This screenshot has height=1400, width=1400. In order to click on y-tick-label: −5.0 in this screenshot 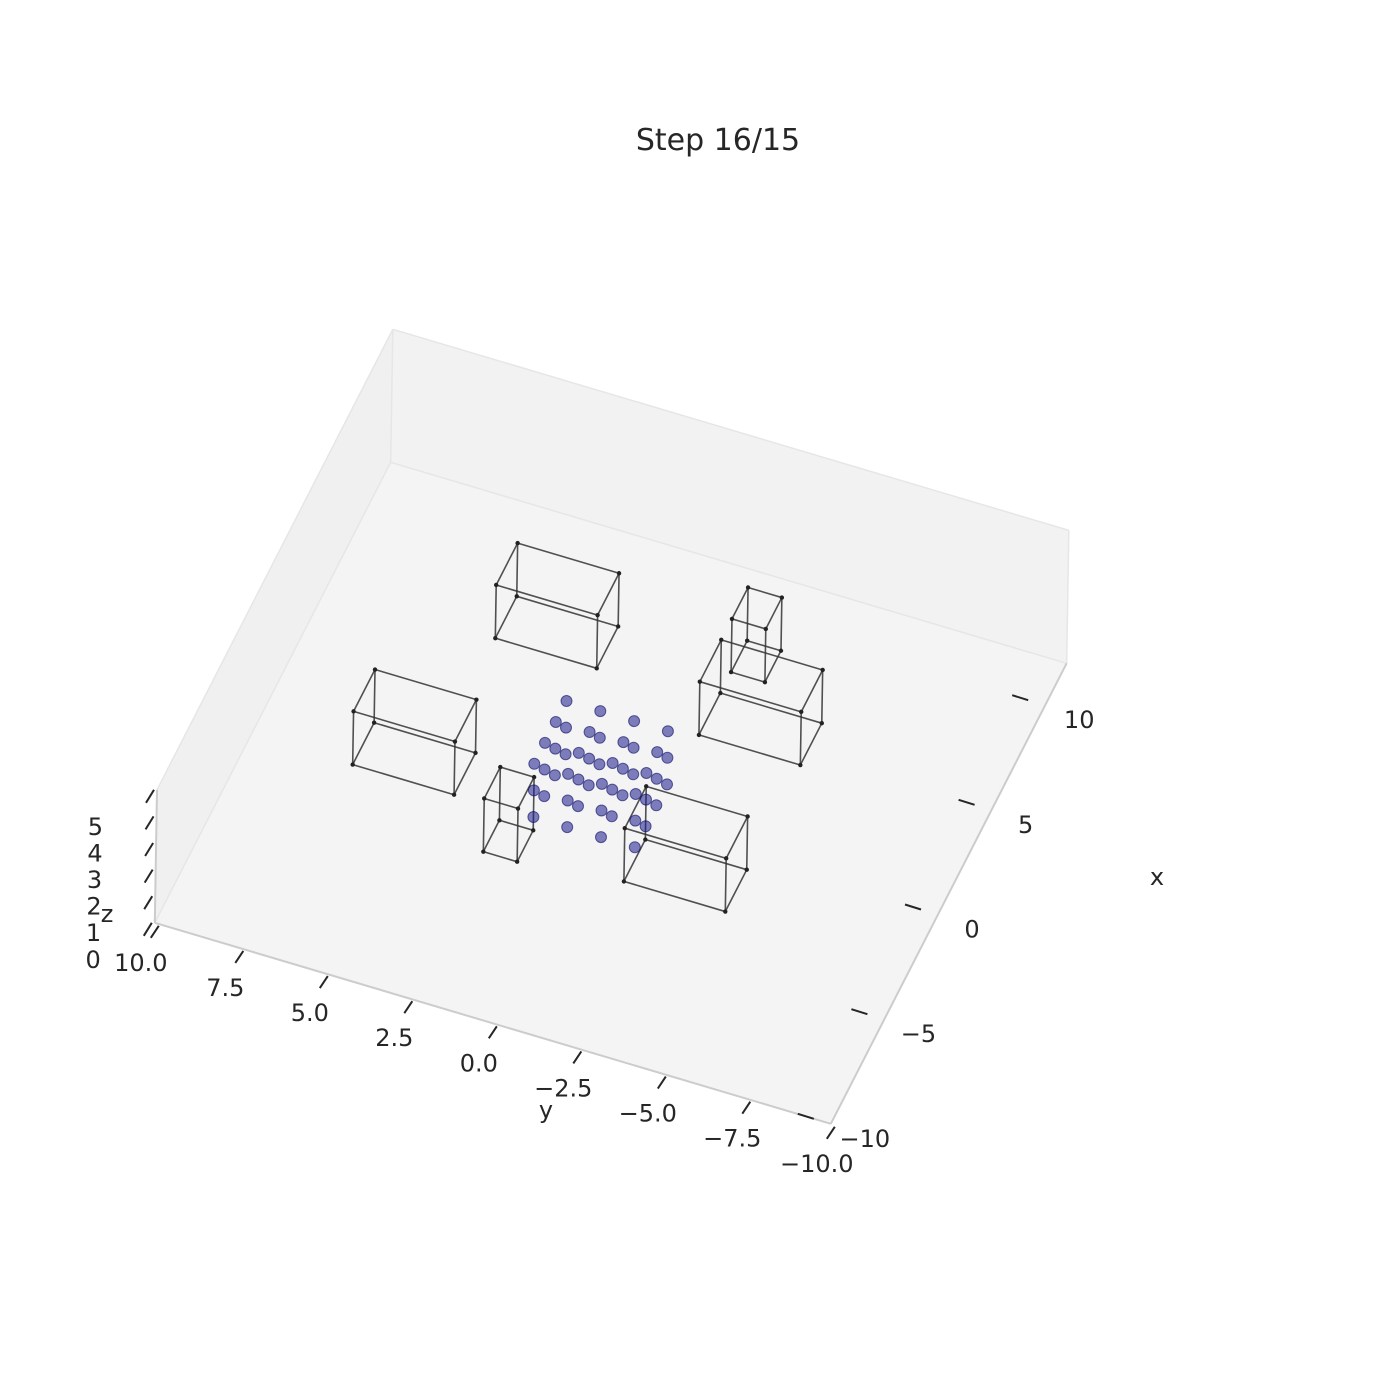, I will do `click(648, 1114)`.